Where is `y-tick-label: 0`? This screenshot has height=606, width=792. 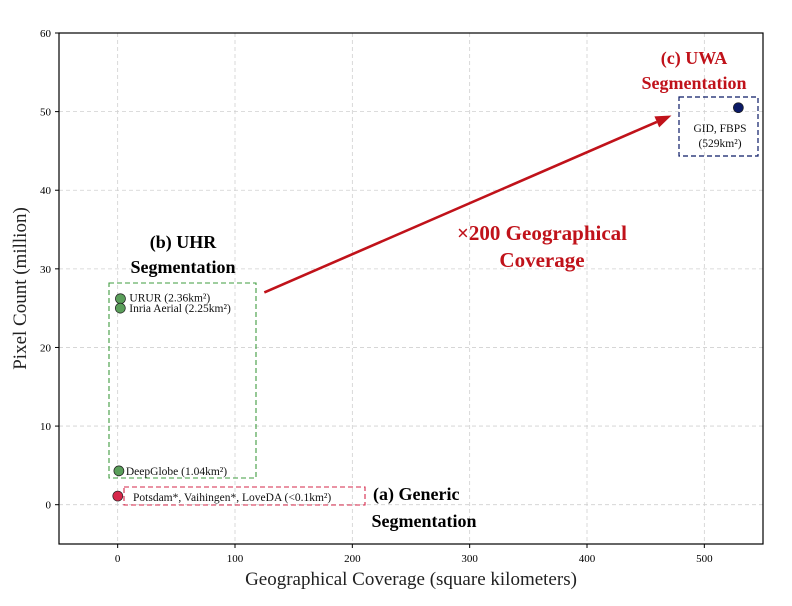 y-tick-label: 0 is located at coordinates (49, 506).